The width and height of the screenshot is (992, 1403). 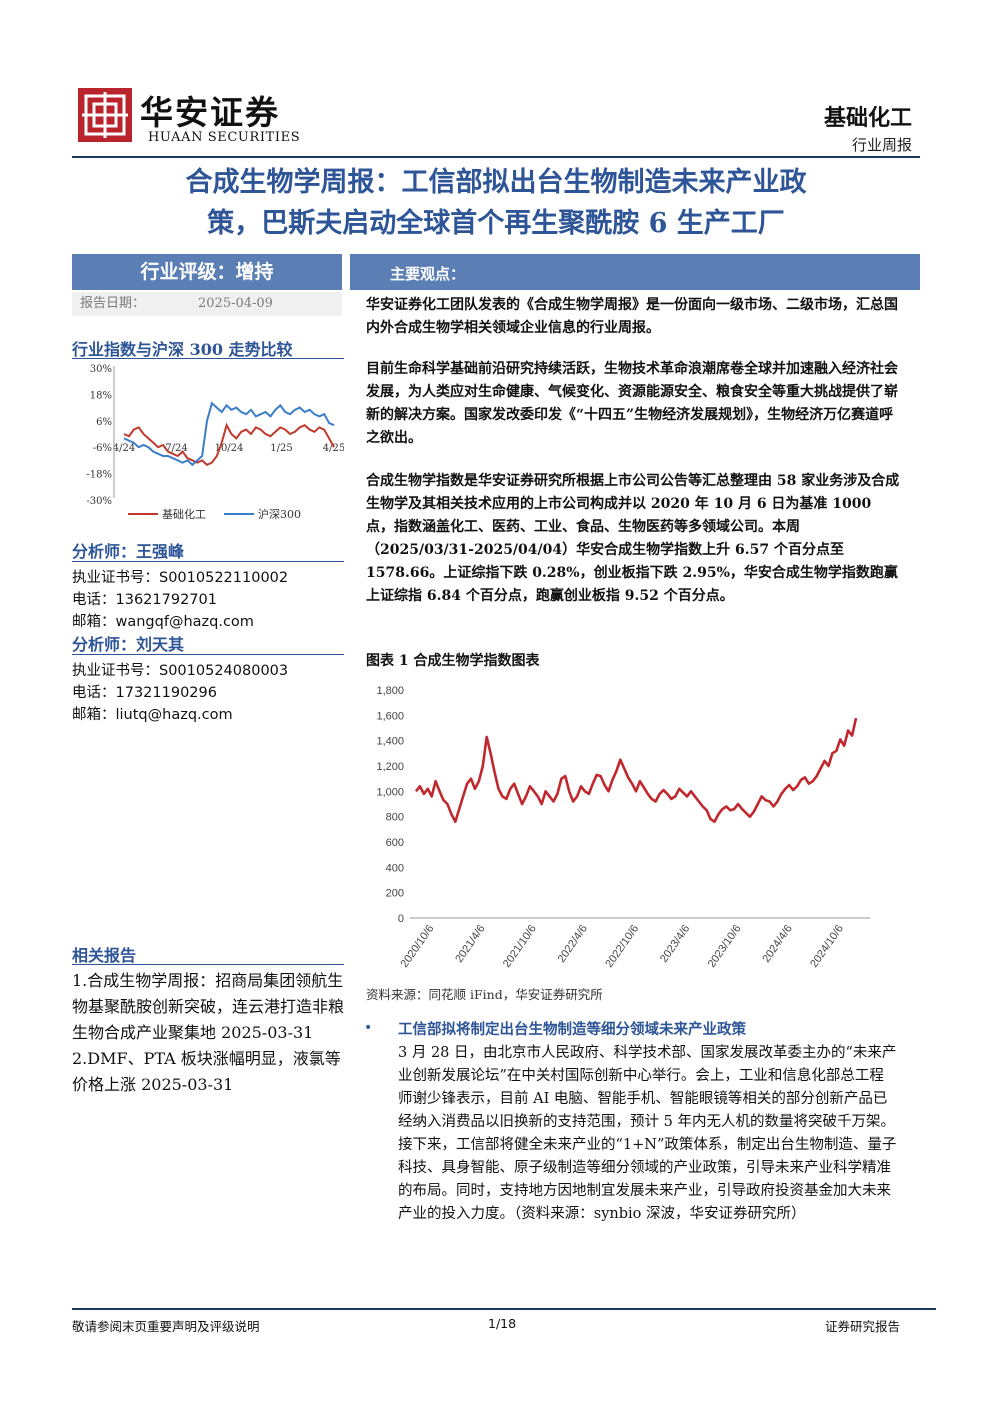 I want to click on synbio-index-series, so click(x=636, y=770).